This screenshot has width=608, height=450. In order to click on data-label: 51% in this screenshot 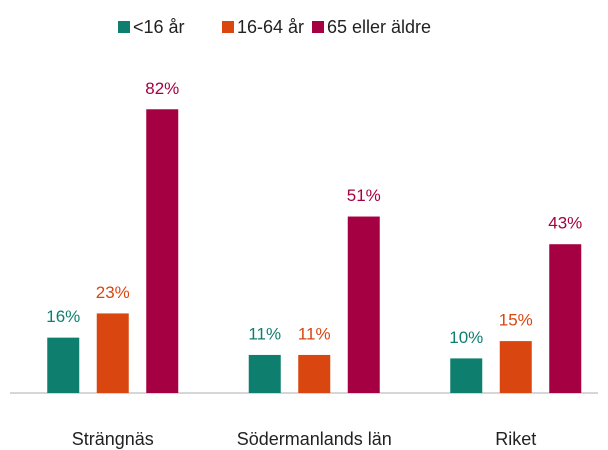, I will do `click(364, 195)`.